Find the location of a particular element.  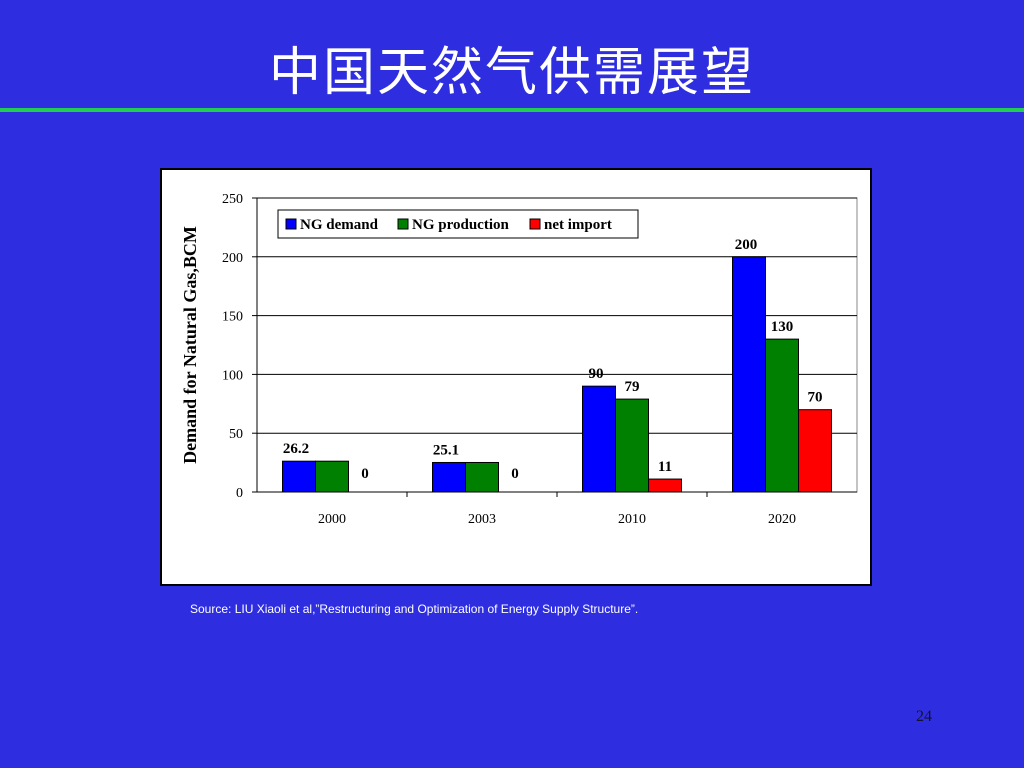

y-axis-label: Demand for Natural Gas,BCM is located at coordinates (190, 345).